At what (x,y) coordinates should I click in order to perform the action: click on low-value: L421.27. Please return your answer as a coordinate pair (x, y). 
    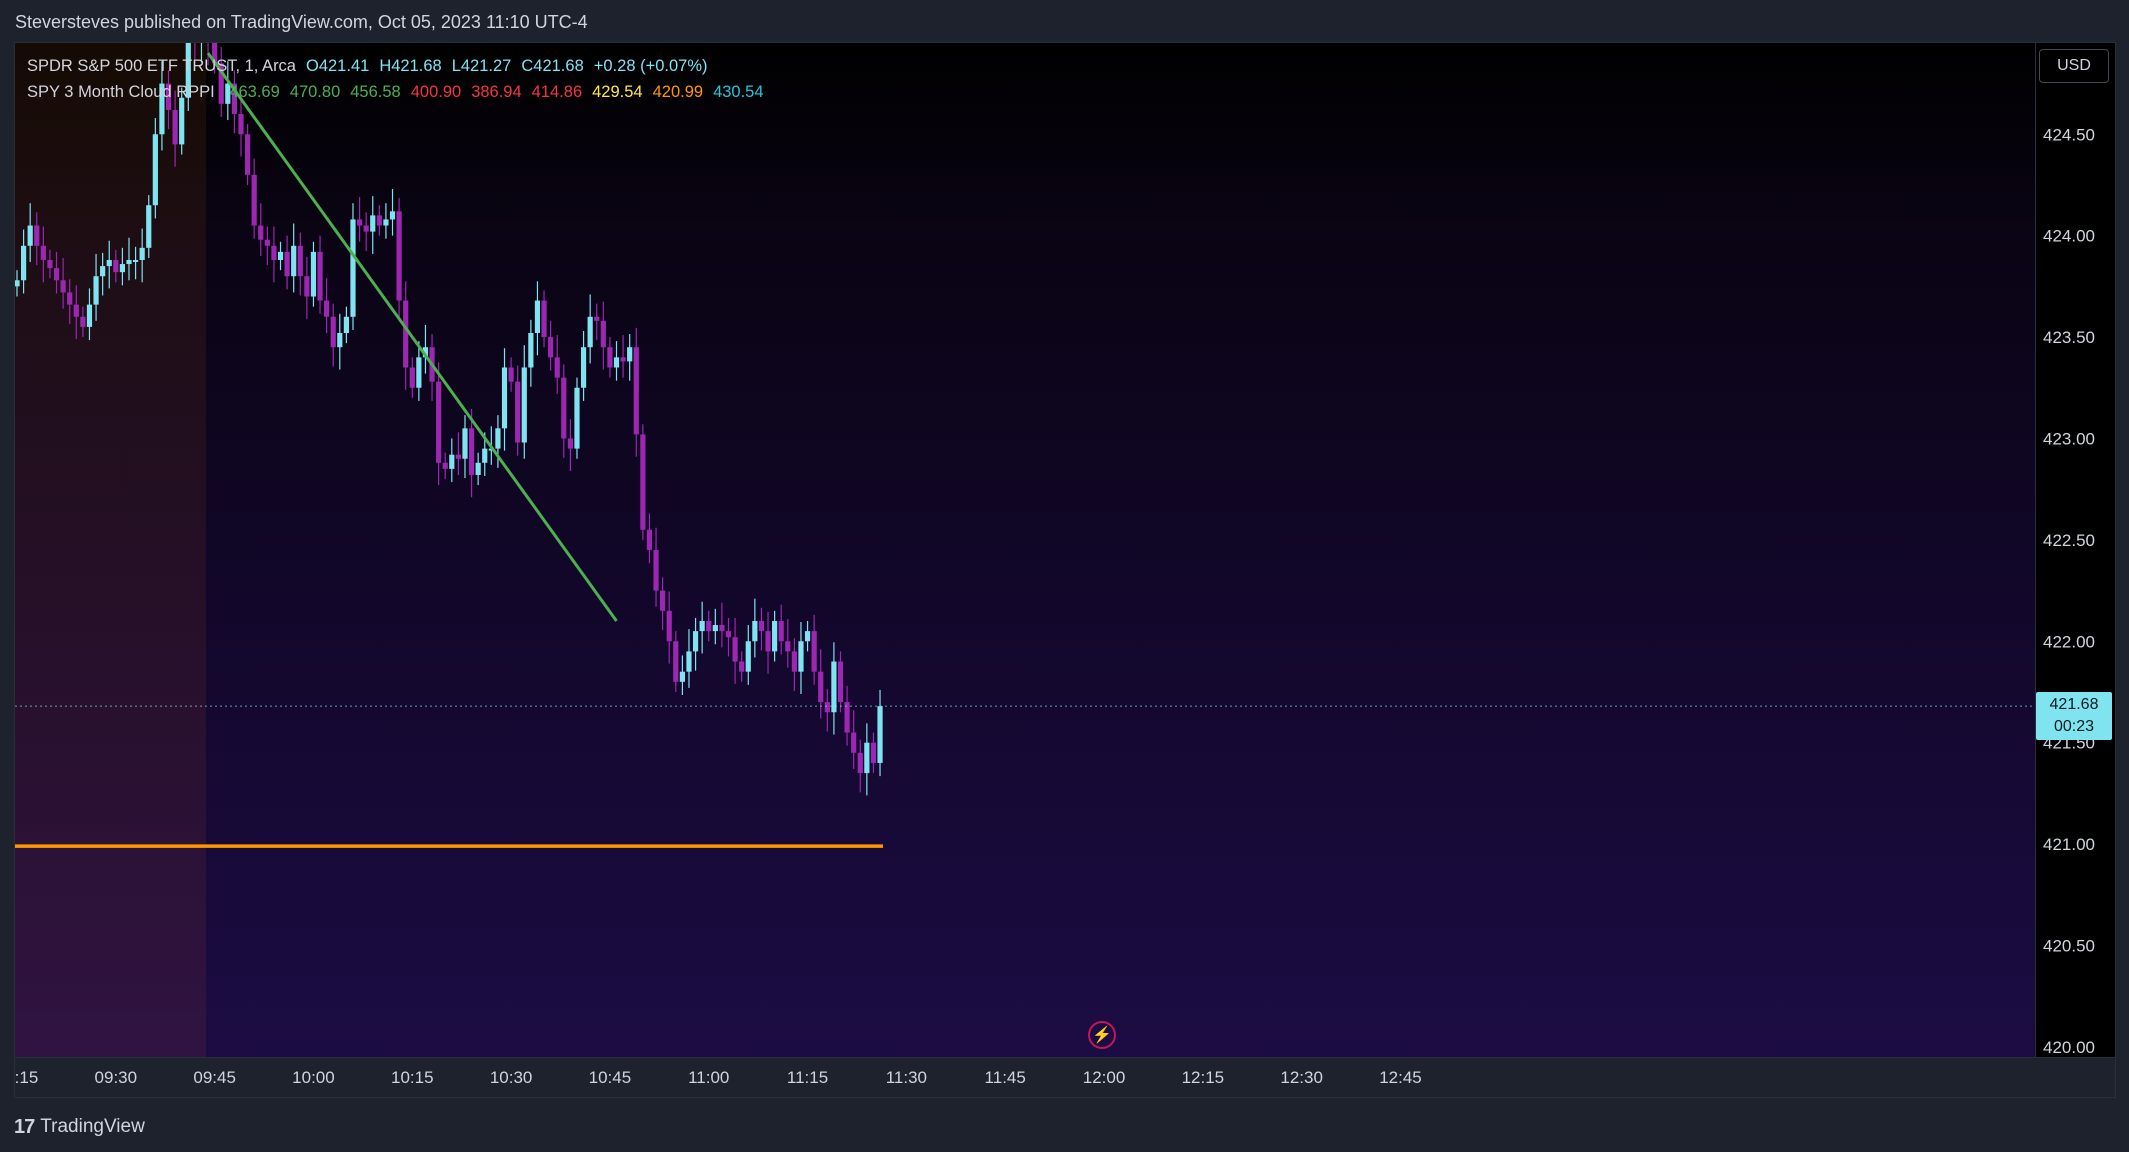
    Looking at the image, I should click on (481, 66).